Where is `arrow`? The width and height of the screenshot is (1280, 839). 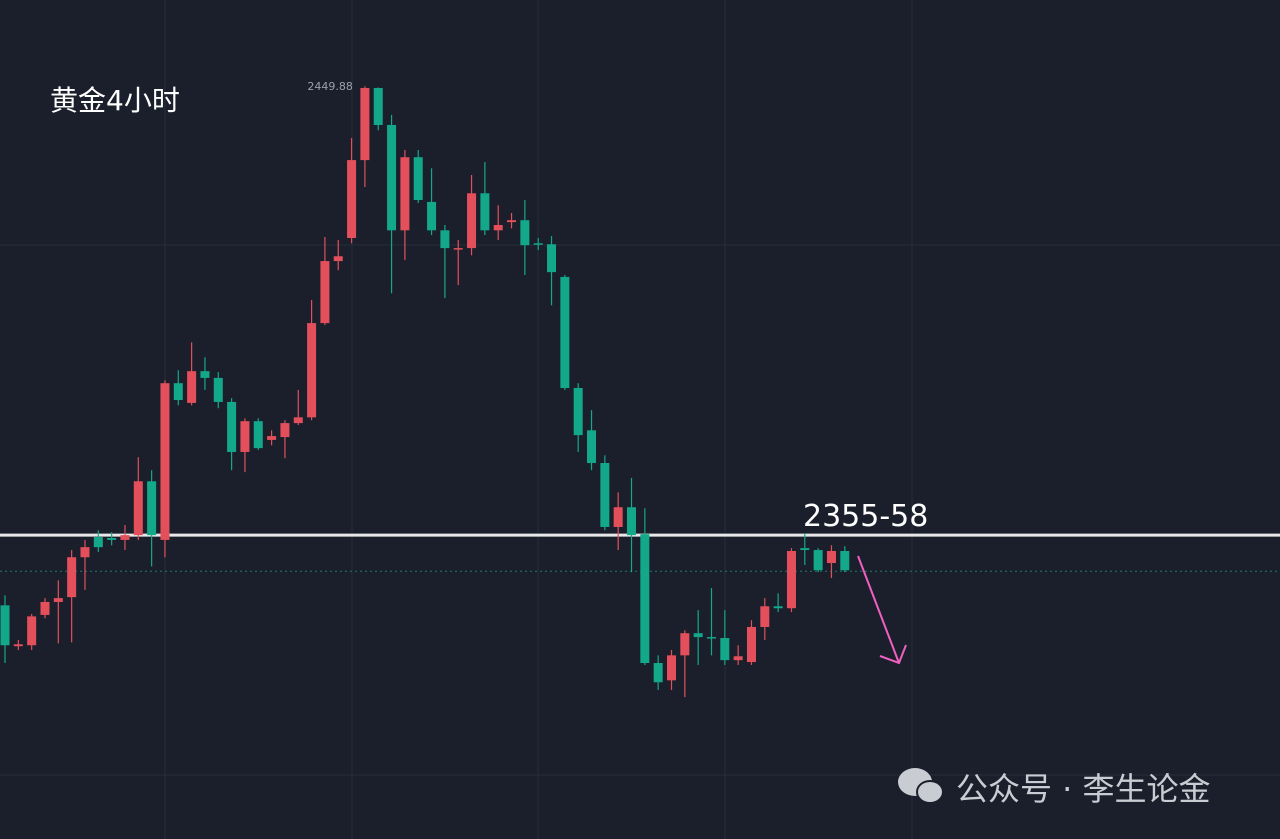 arrow is located at coordinates (882, 610).